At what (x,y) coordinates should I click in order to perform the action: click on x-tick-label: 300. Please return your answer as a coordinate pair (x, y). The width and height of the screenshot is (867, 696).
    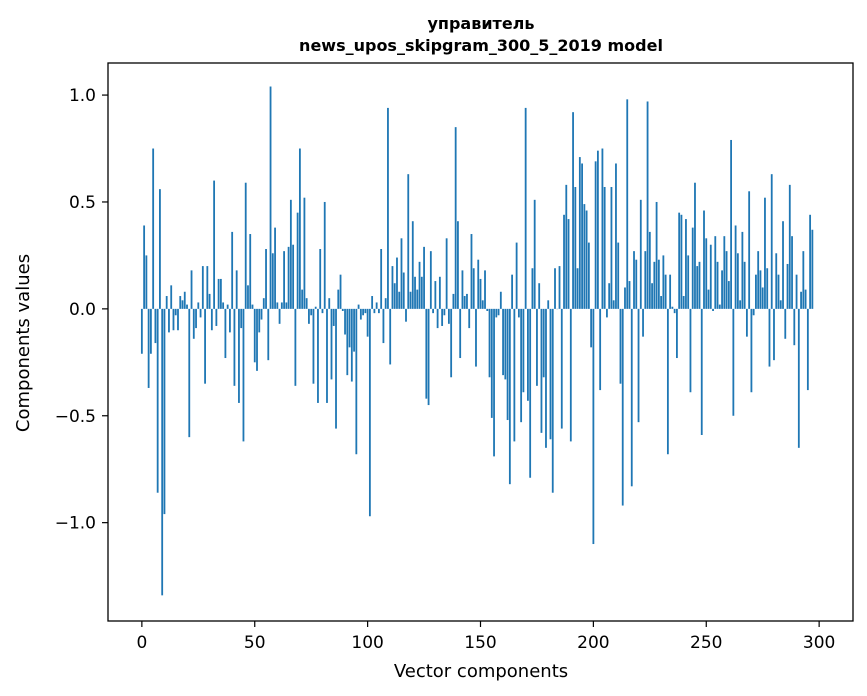
    Looking at the image, I should click on (819, 643).